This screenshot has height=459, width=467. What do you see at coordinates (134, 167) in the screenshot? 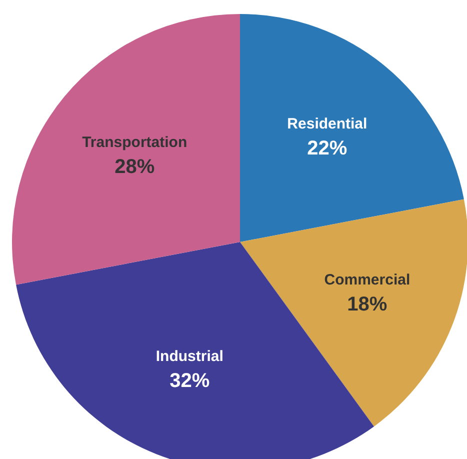
I see `data-label: 28%` at bounding box center [134, 167].